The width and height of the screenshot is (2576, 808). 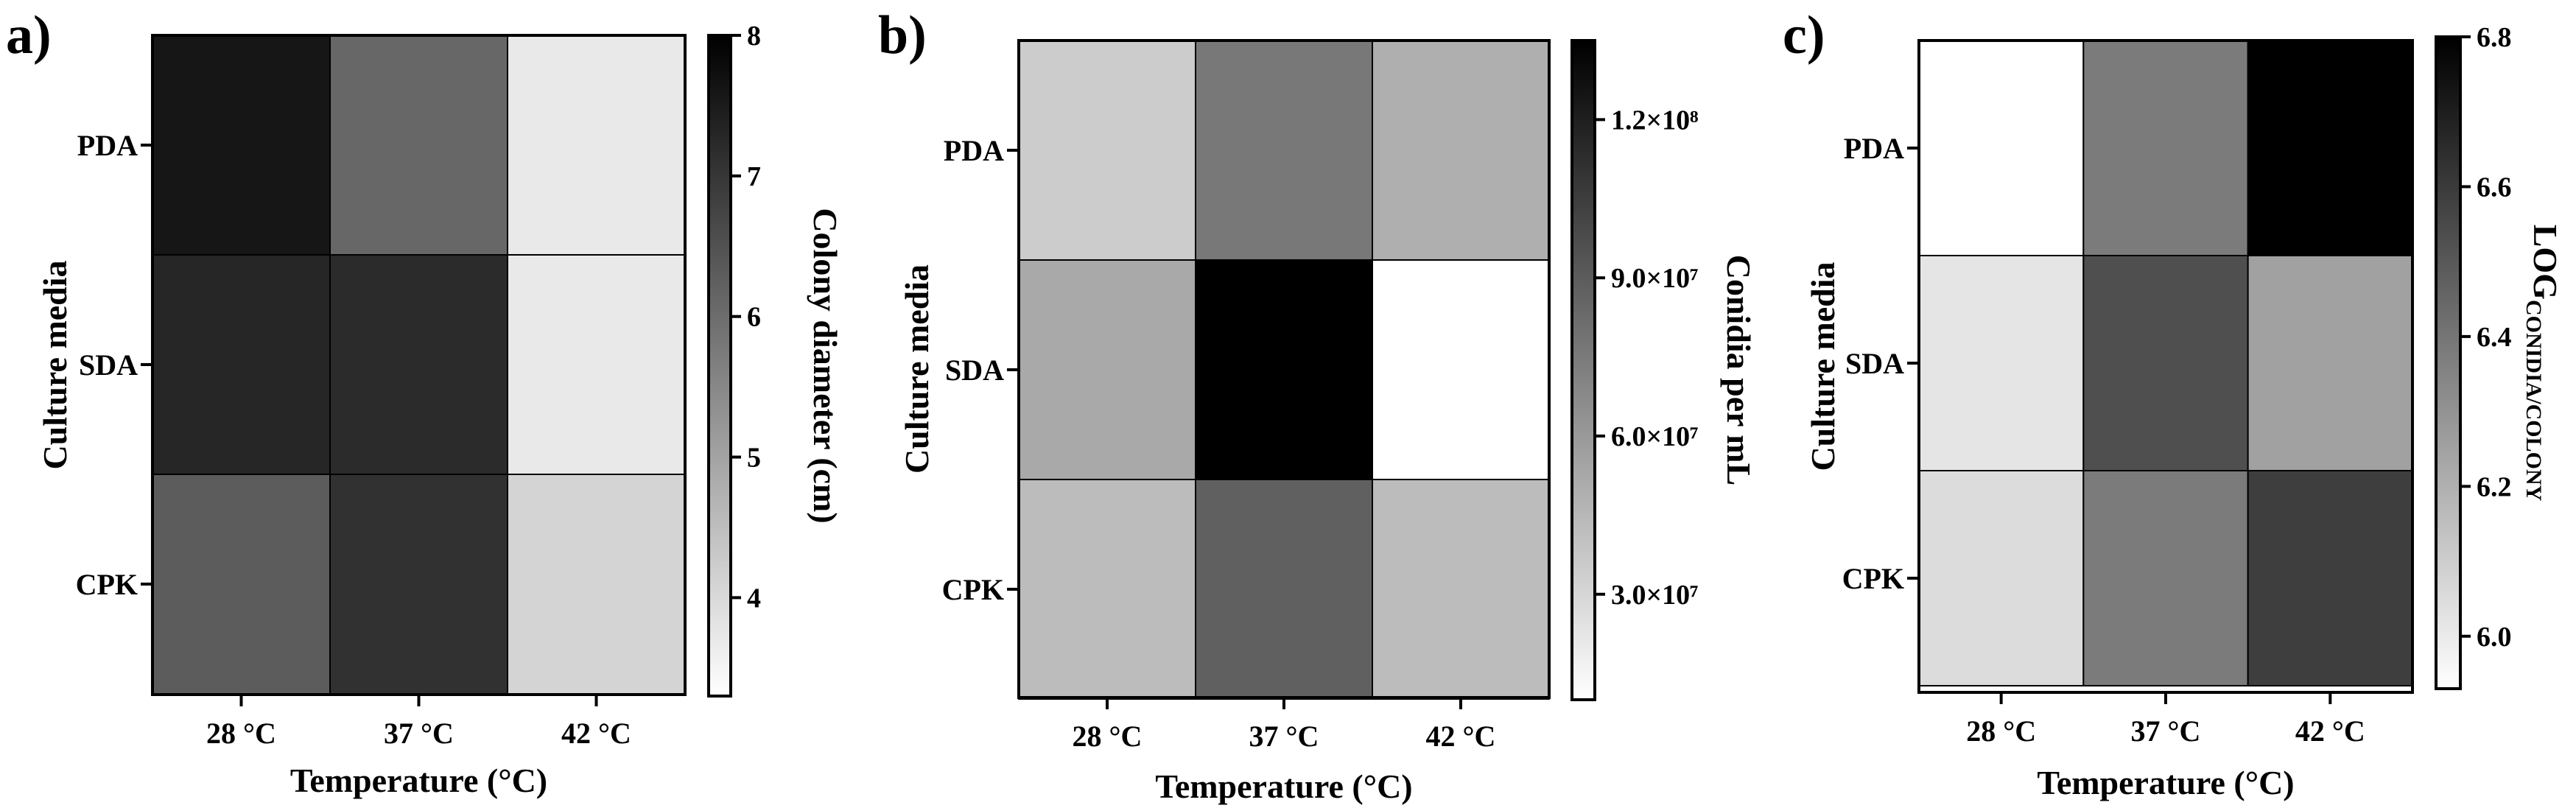 I want to click on colorbar-tick-label: 8, so click(x=754, y=36).